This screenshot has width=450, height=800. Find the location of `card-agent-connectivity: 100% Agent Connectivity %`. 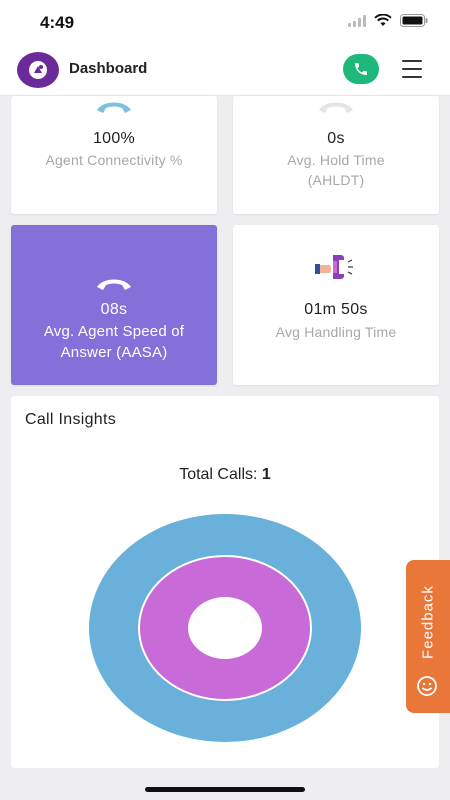

card-agent-connectivity: 100% Agent Connectivity % is located at coordinates (114, 155).